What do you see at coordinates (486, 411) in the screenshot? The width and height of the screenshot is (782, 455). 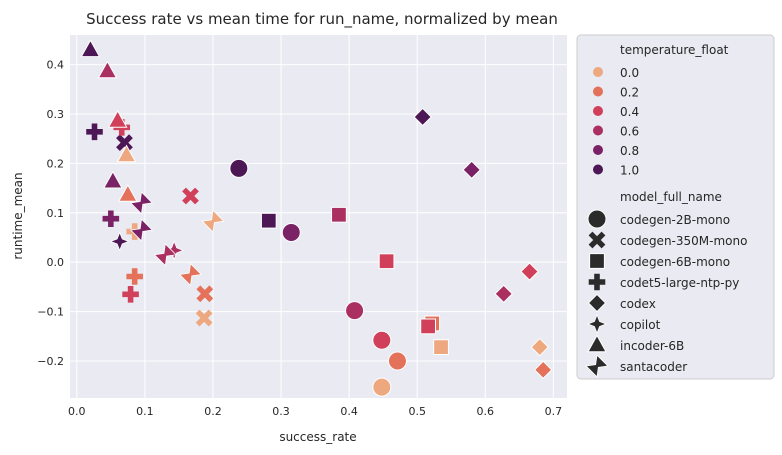 I see `x-tick-label: 0.6` at bounding box center [486, 411].